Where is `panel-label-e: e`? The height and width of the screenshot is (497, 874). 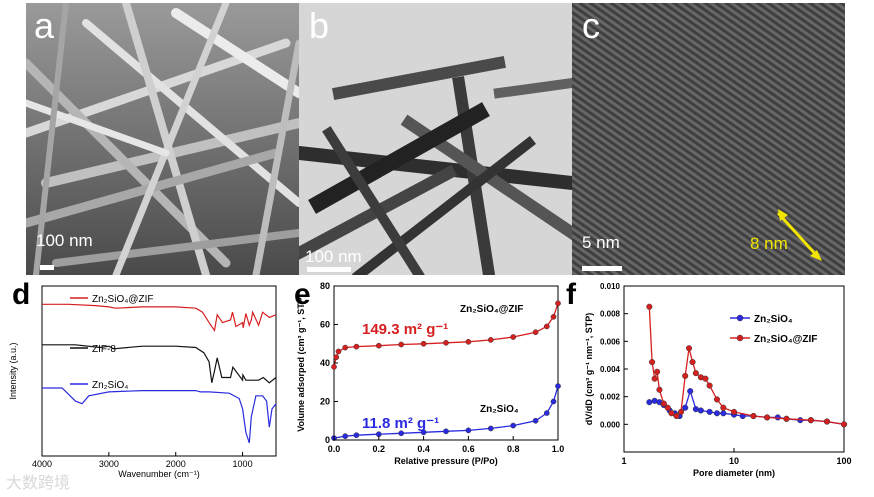
panel-label-e: e is located at coordinates (302, 294).